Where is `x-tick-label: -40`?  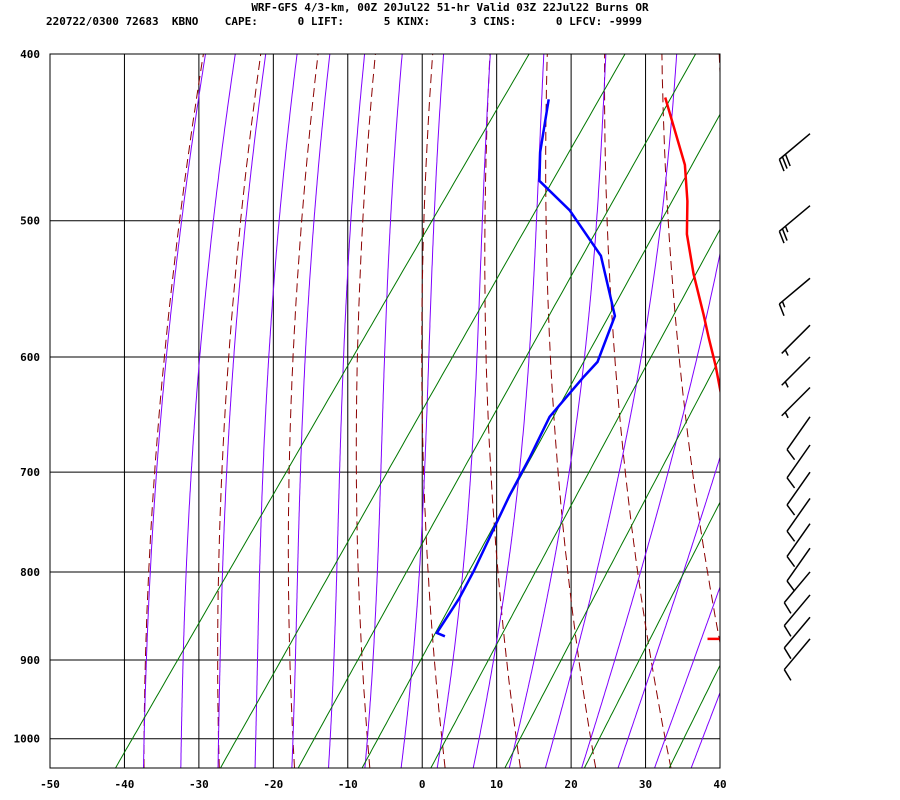 x-tick-label: -40 is located at coordinates (125, 784).